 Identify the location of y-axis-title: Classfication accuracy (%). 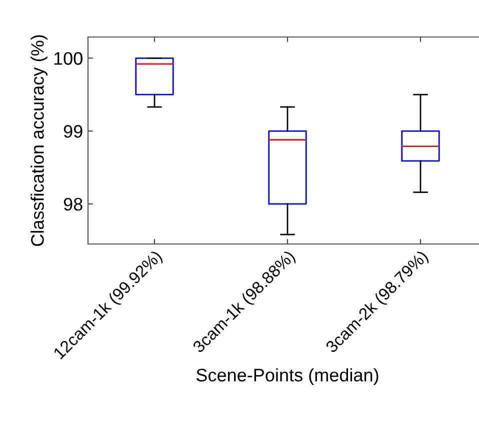
(39, 140).